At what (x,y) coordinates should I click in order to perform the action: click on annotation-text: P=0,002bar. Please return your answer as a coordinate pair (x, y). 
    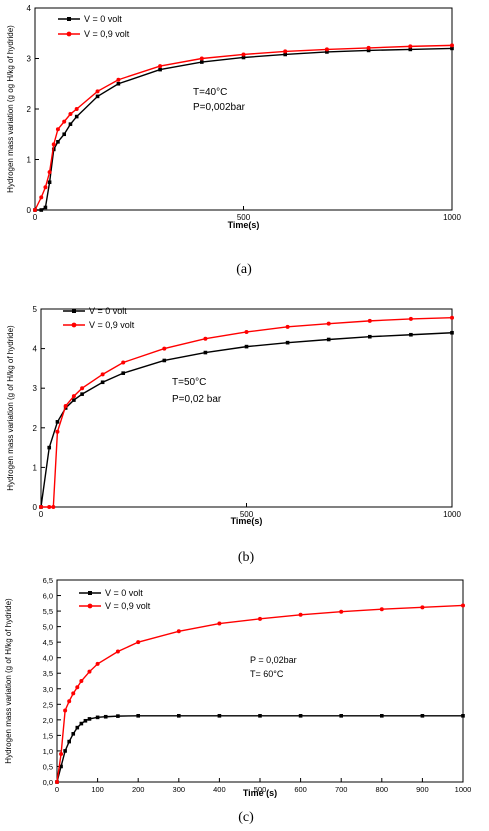
    Looking at the image, I should click on (219, 107).